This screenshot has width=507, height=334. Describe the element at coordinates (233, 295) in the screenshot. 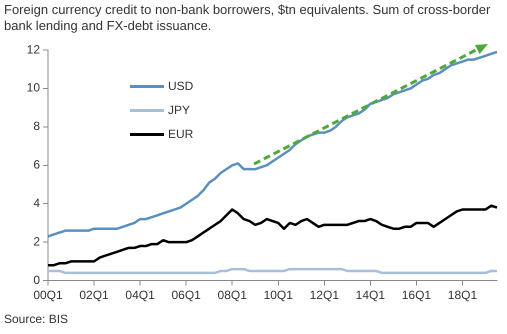

I see `x-tick-label: 08Q1` at that location.